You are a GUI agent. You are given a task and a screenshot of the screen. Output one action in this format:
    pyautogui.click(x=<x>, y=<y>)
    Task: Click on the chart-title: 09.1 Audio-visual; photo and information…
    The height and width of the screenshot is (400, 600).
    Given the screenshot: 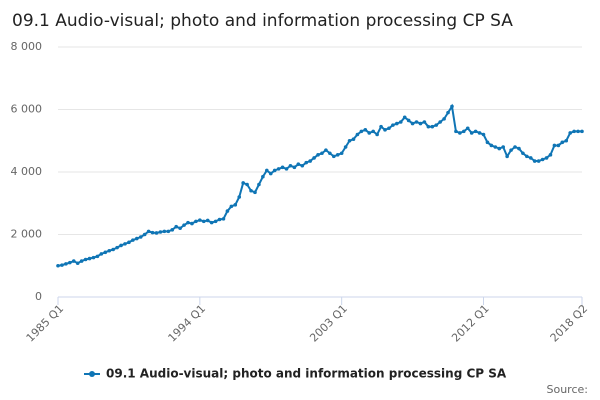 What is the action you would take?
    pyautogui.click(x=262, y=21)
    